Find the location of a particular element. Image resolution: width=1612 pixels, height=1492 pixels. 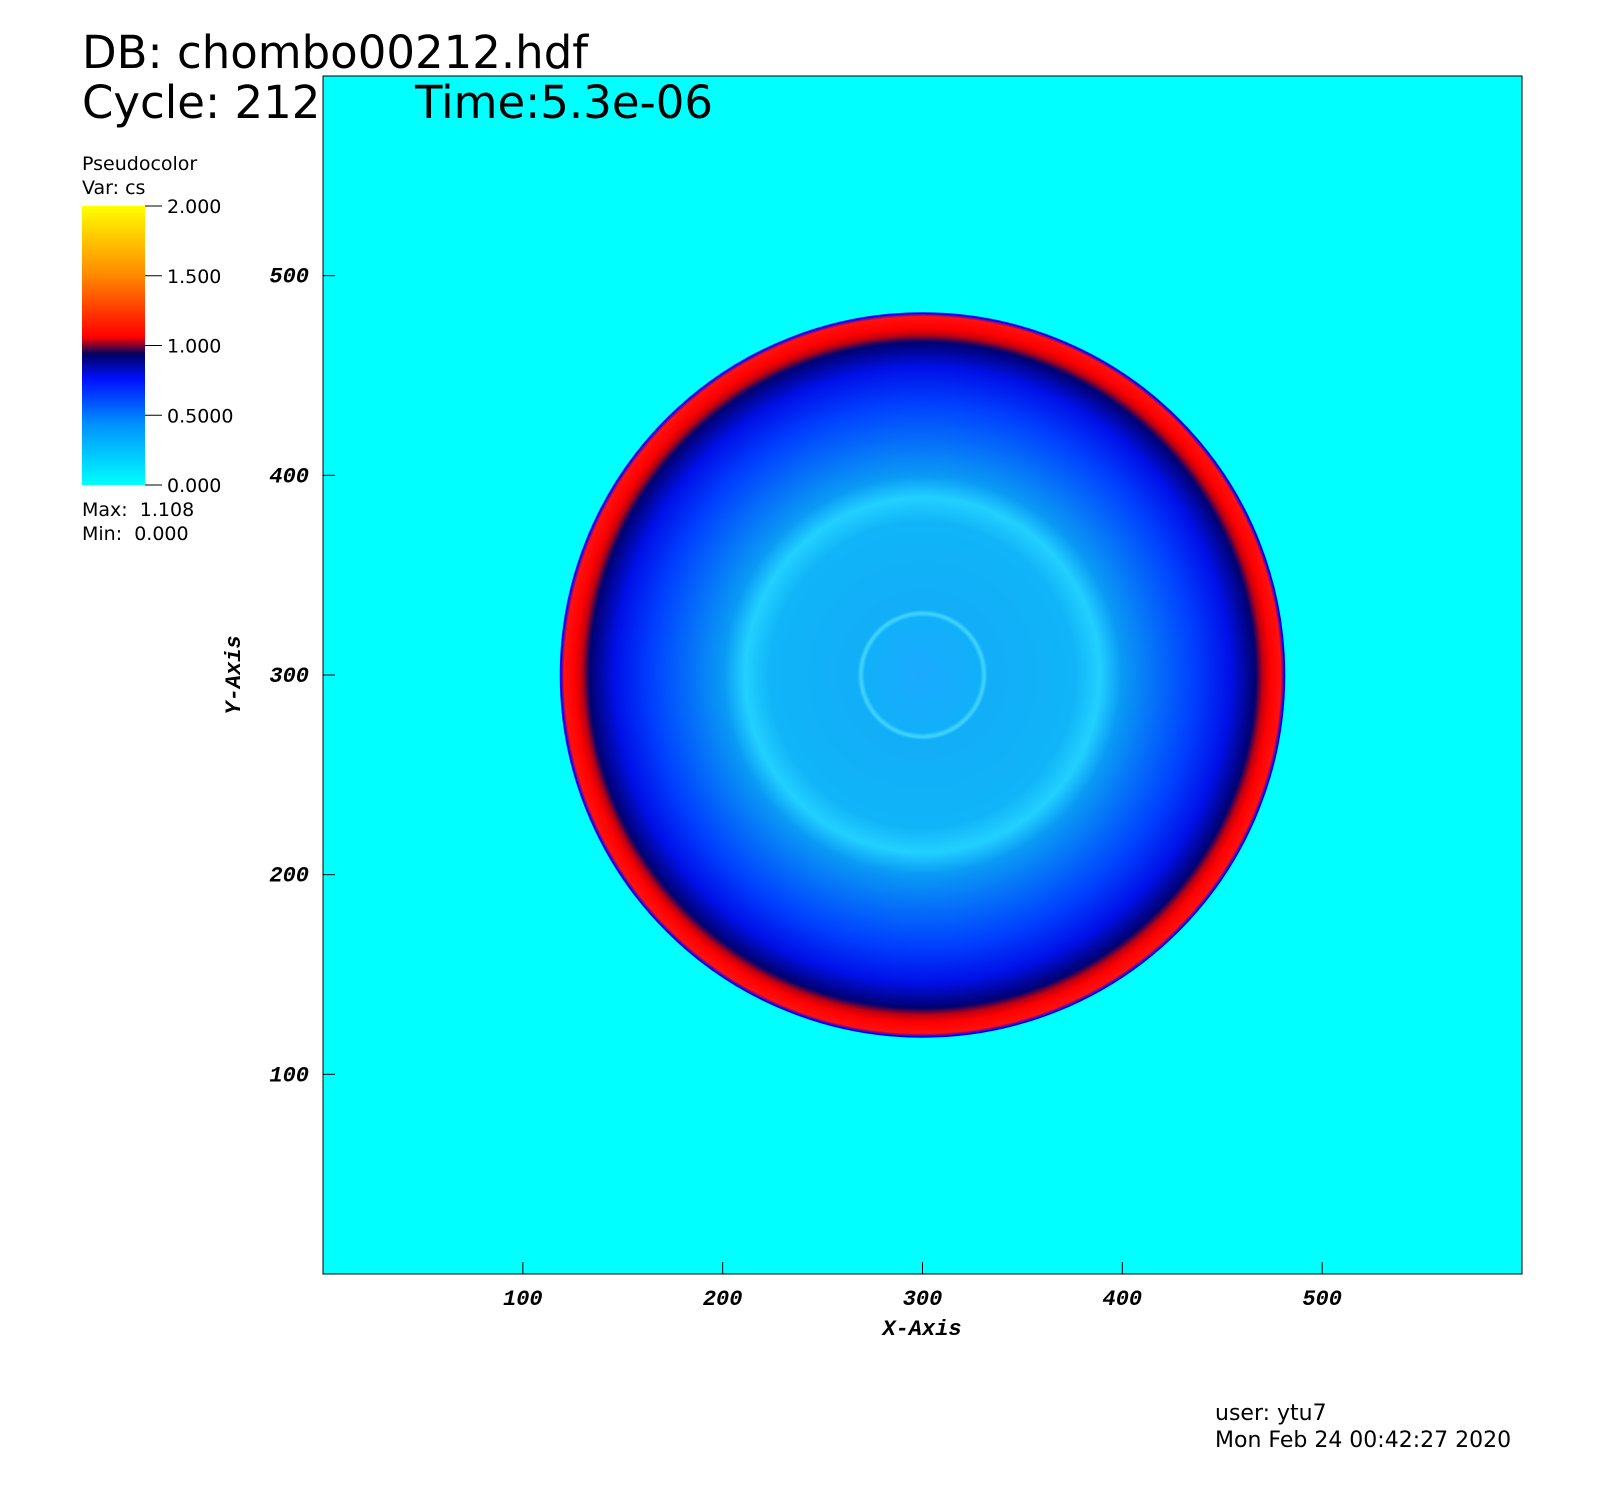

inner-ring is located at coordinates (922, 675).